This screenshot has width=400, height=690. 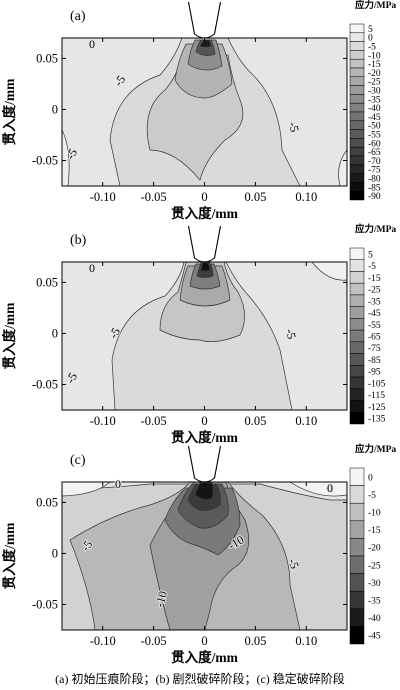 I want to click on colorbar-level-label: -125, so click(x=377, y=408).